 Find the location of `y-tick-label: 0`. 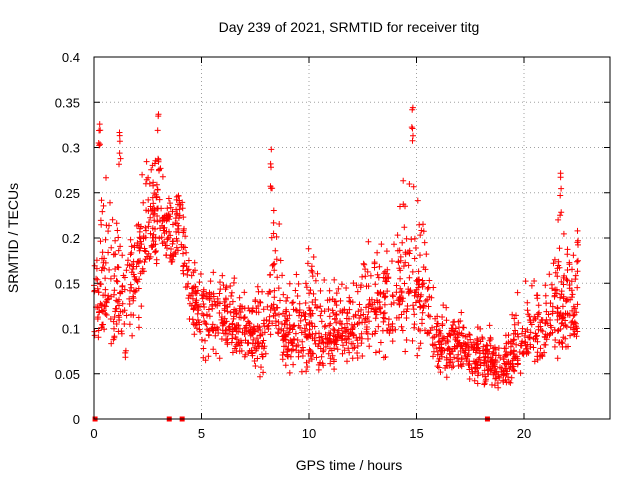

y-tick-label: 0 is located at coordinates (76, 419).